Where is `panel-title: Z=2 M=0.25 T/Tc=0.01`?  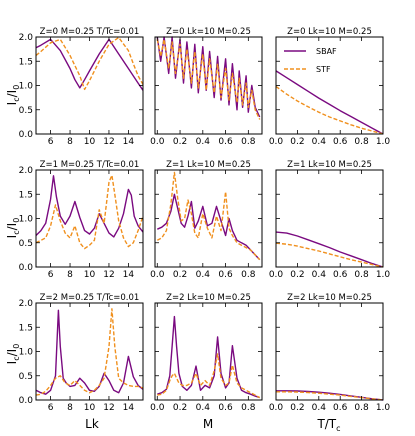
panel-title: Z=2 M=0.25 T/Tc=0.01 is located at coordinates (90, 298).